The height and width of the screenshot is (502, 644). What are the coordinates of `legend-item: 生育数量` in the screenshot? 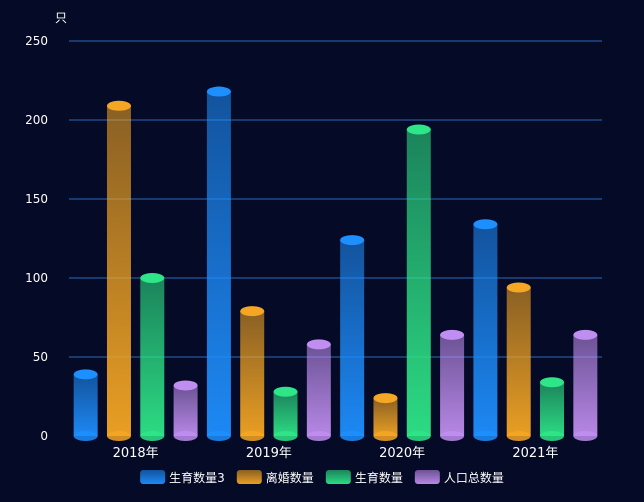 It's located at (364, 477).